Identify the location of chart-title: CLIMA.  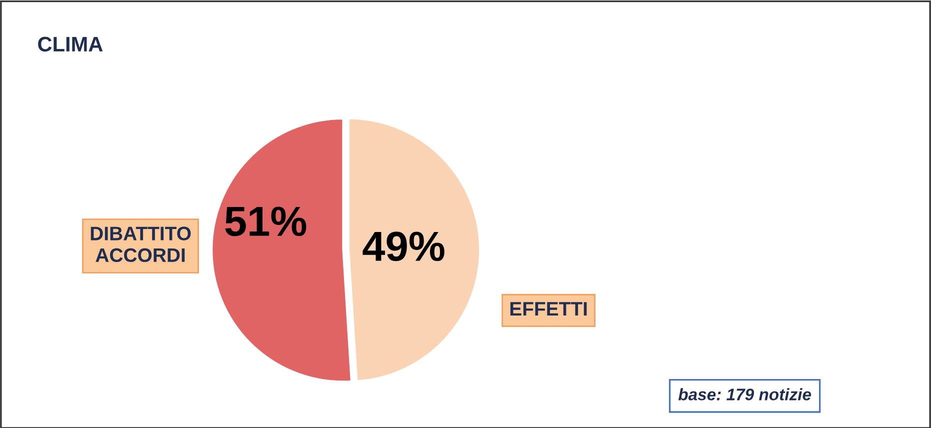
(70, 44).